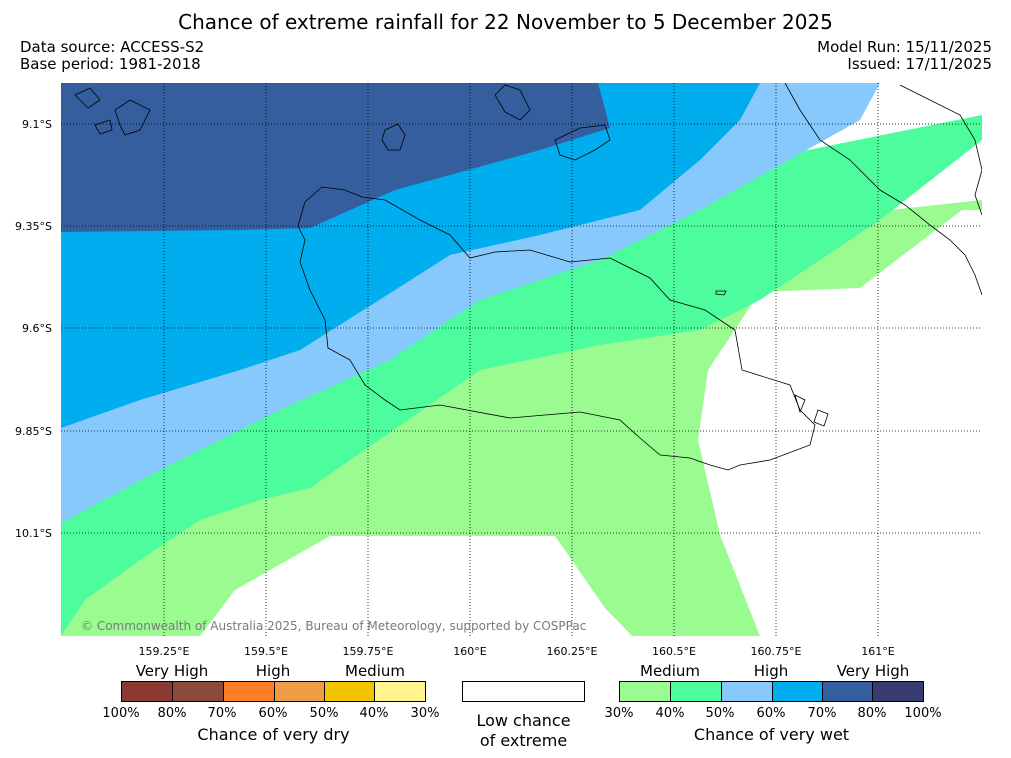 This screenshot has width=1011, height=758. I want to click on lat-label-9-1: 9.1°S, so click(37, 124).